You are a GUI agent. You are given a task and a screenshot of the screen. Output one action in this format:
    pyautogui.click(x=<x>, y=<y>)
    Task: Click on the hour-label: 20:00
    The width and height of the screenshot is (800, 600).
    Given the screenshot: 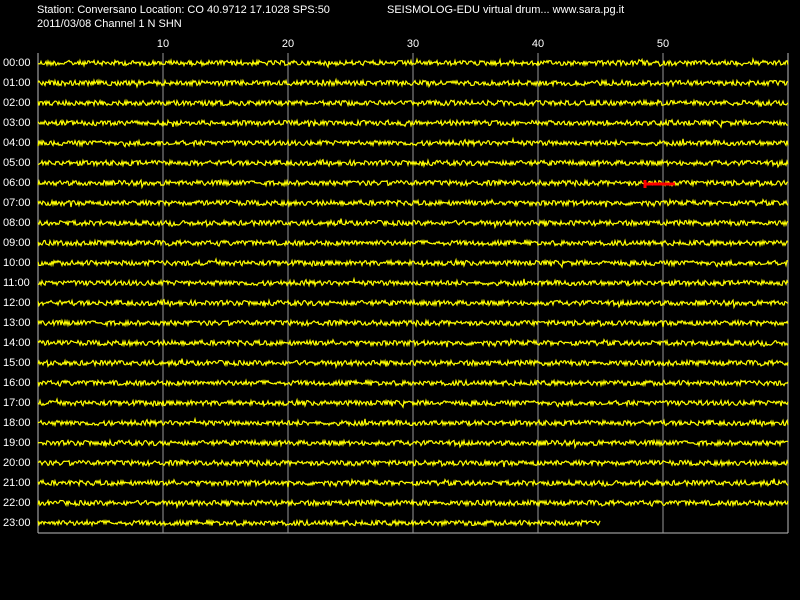 What is the action you would take?
    pyautogui.click(x=17, y=463)
    